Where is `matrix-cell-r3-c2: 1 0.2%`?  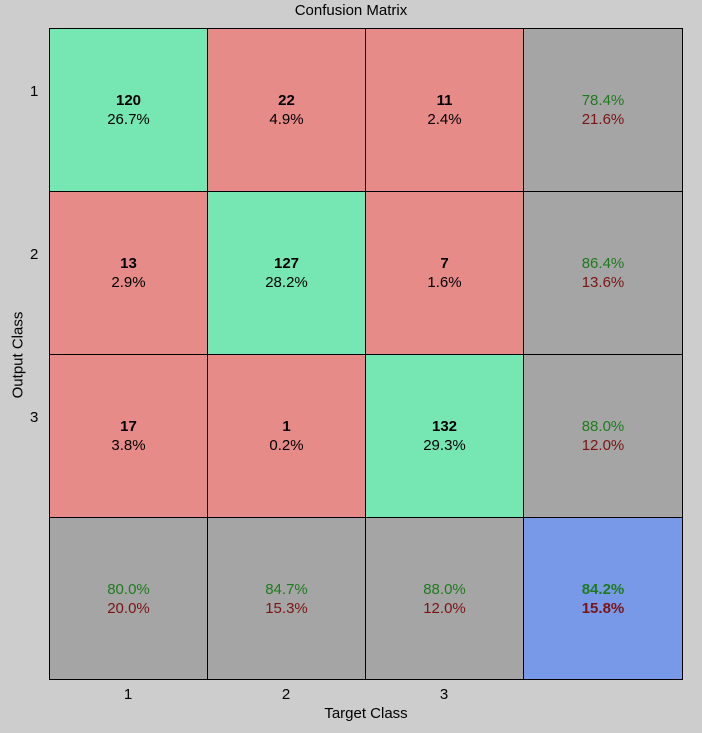
matrix-cell-r3-c2: 1 0.2% is located at coordinates (287, 436).